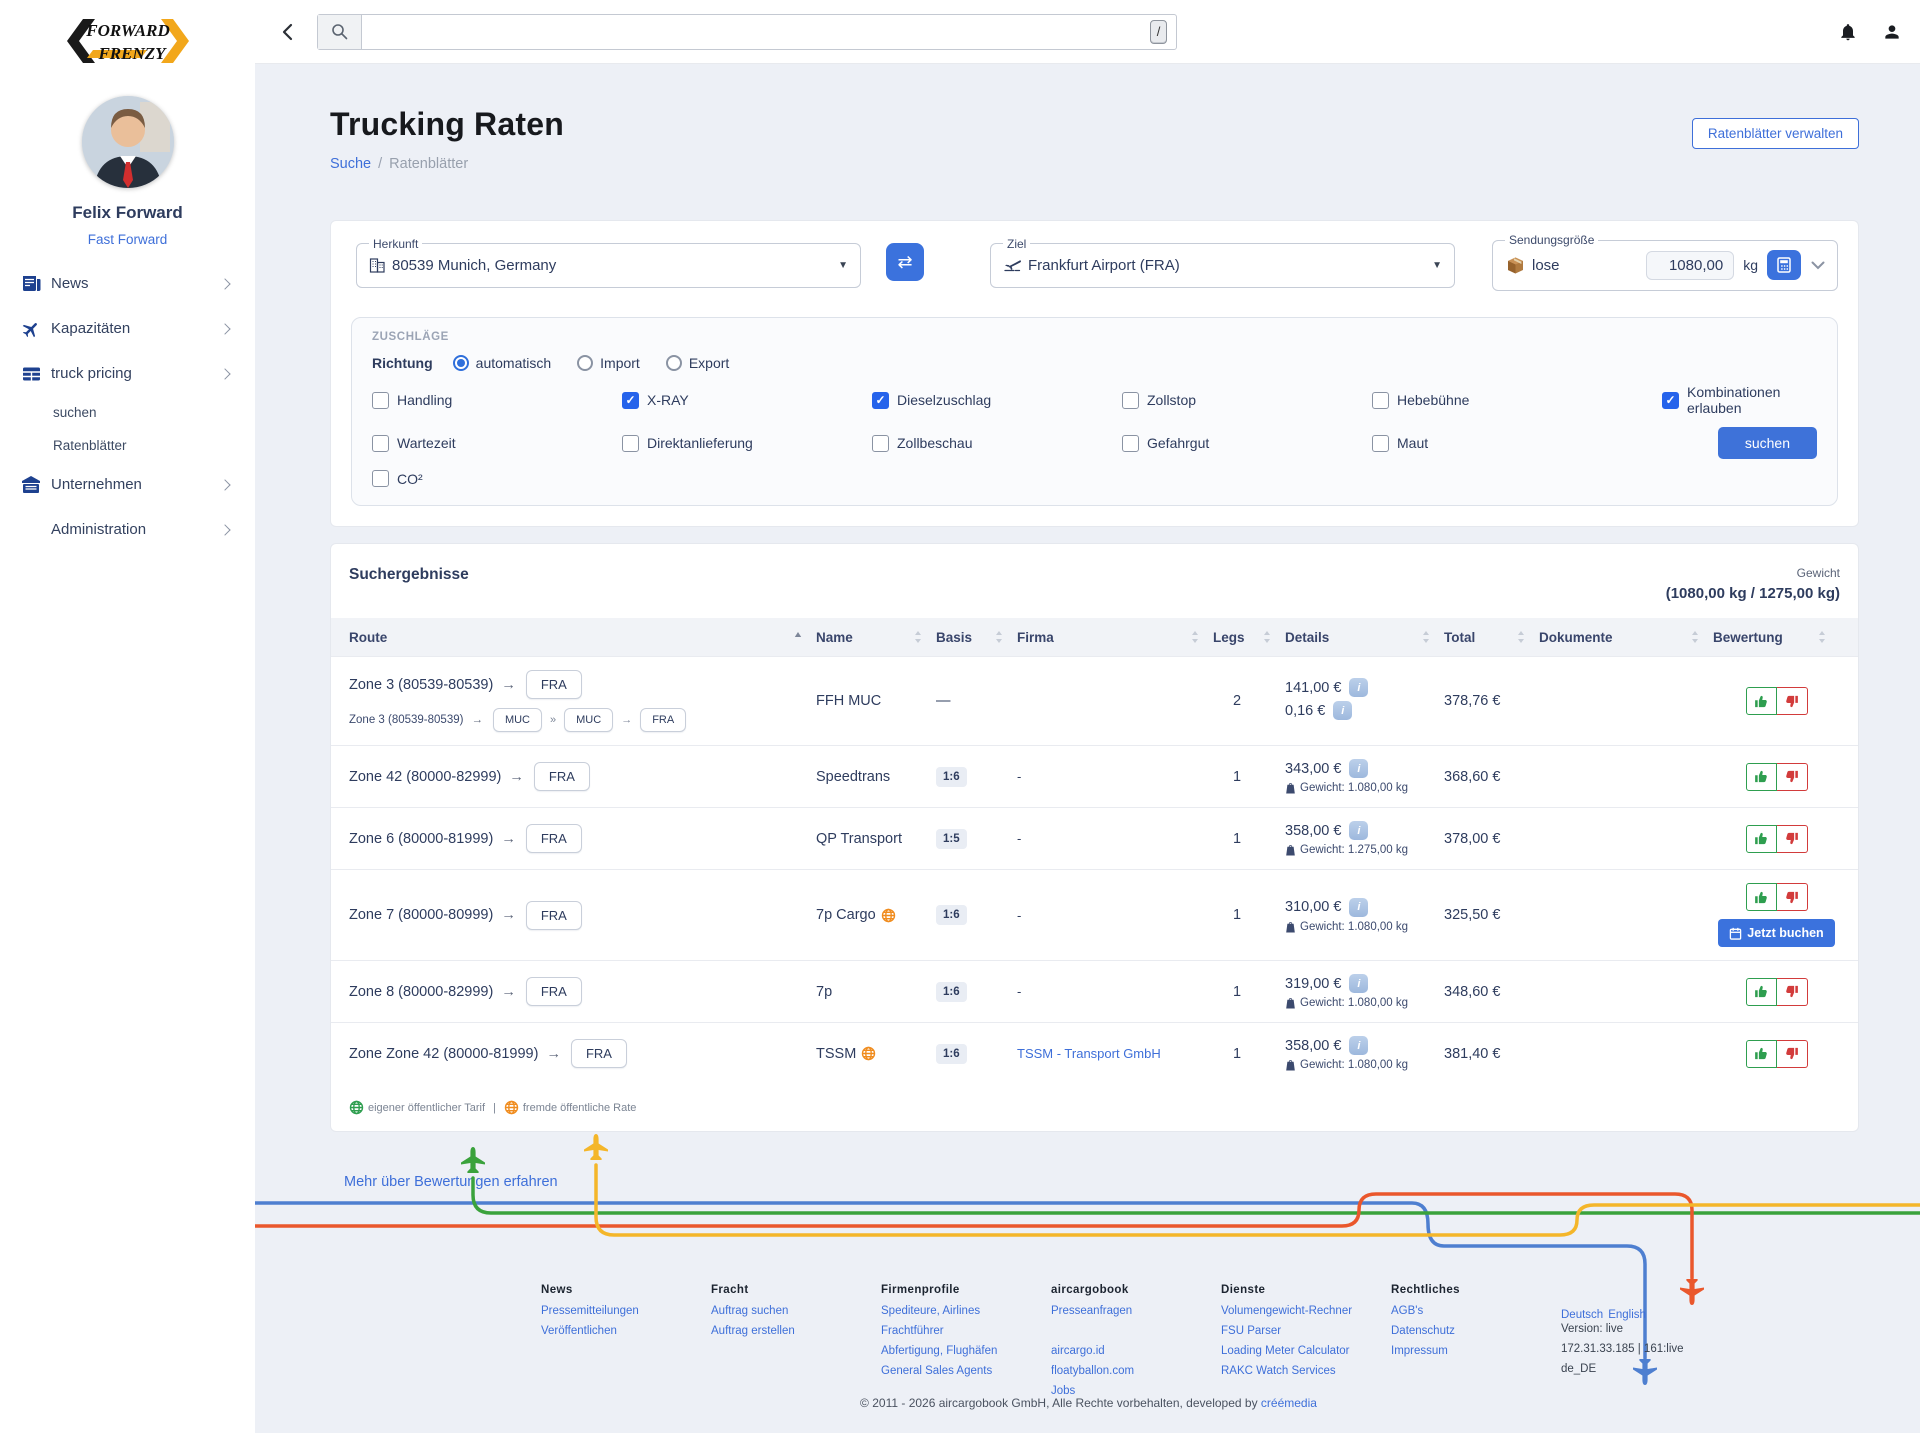 The image size is (1920, 1433). Describe the element at coordinates (937, 1371) in the screenshot. I see `footer-link: General Sales Agents` at that location.